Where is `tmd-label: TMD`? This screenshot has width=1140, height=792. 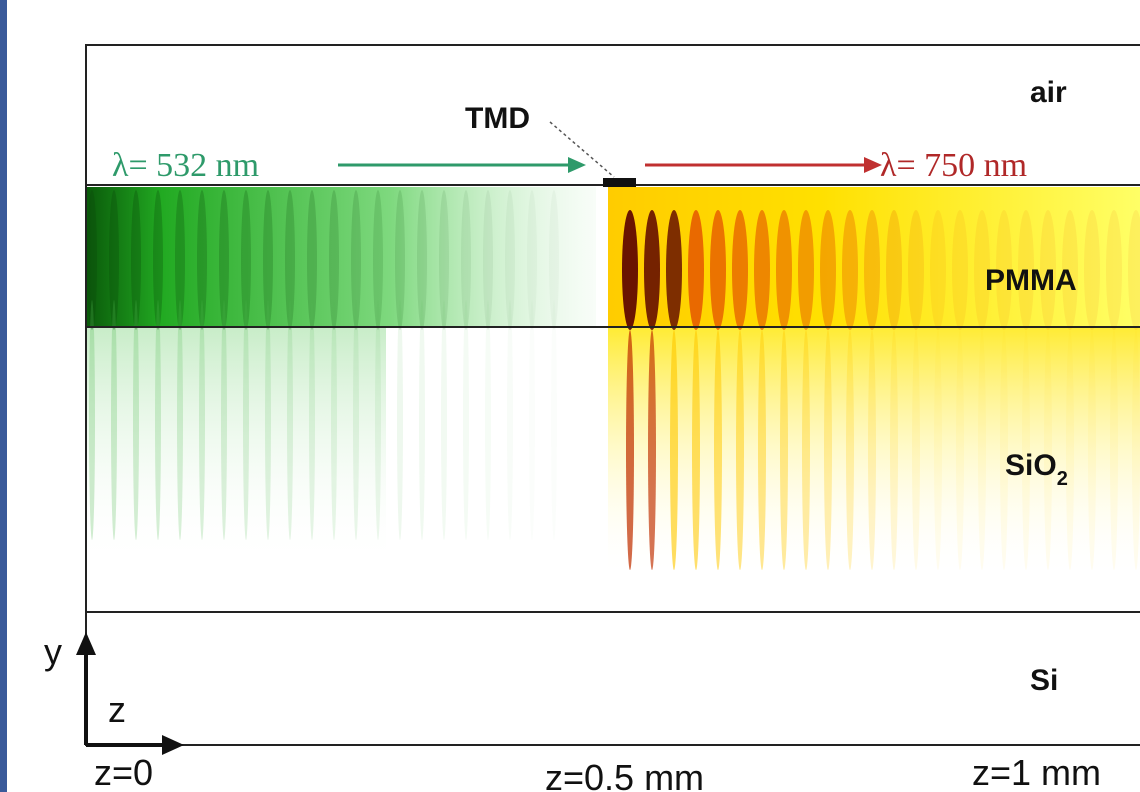
tmd-label: TMD is located at coordinates (497, 118).